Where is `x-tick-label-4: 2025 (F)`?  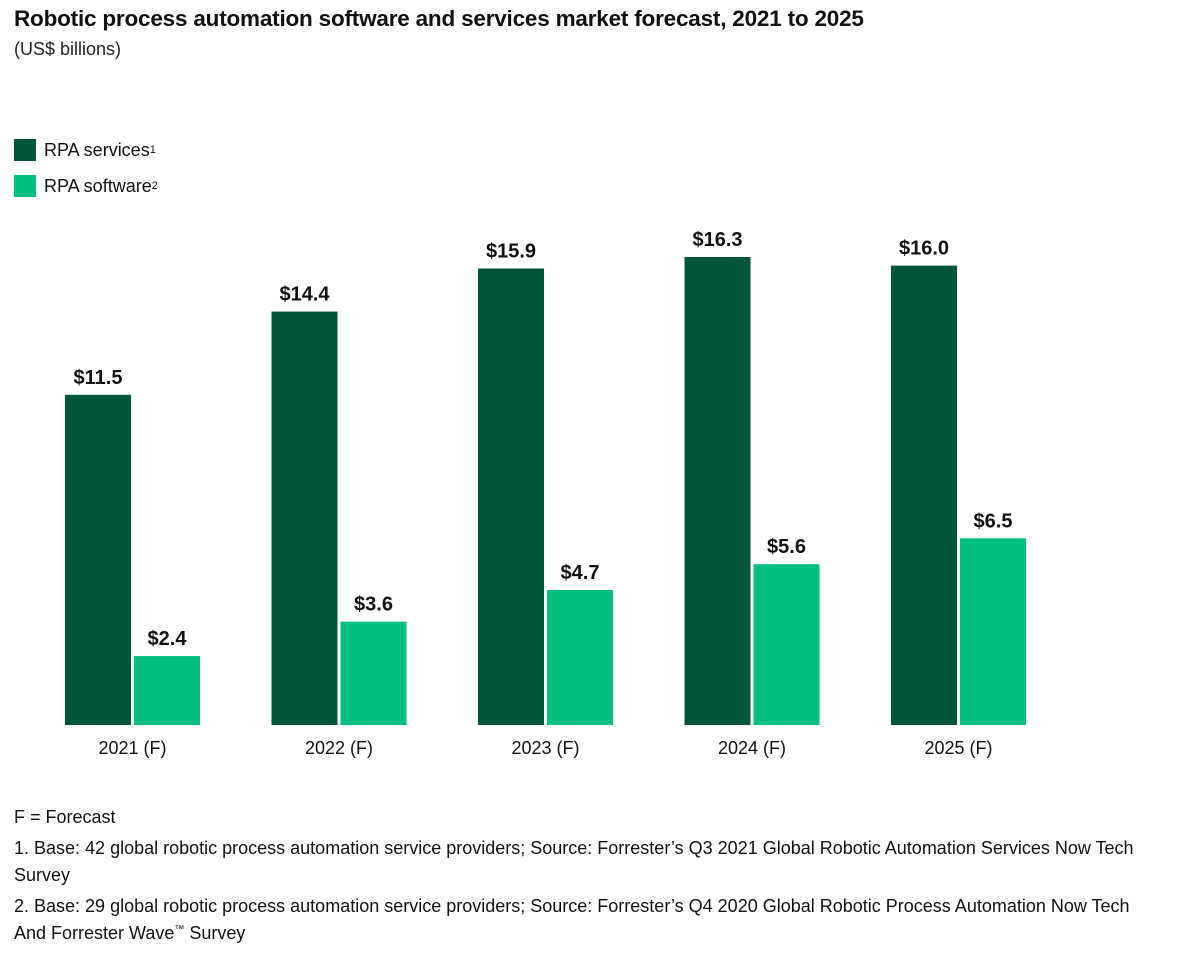
x-tick-label-4: 2025 (F) is located at coordinates (958, 748).